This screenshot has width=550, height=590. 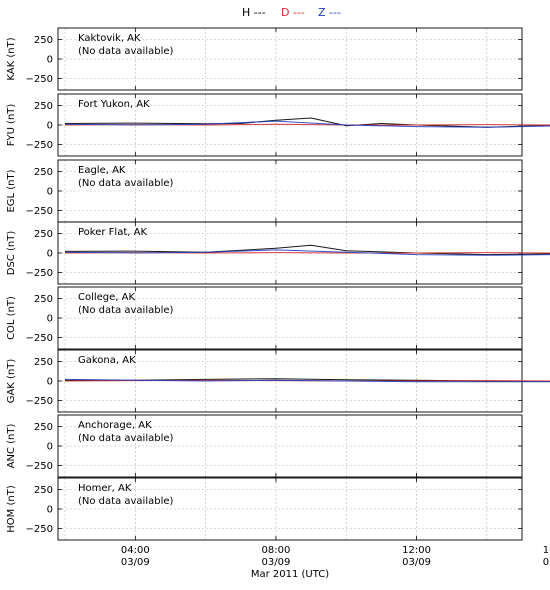 What do you see at coordinates (11, 381) in the screenshot?
I see `y-axis-label: GAK (nT)` at bounding box center [11, 381].